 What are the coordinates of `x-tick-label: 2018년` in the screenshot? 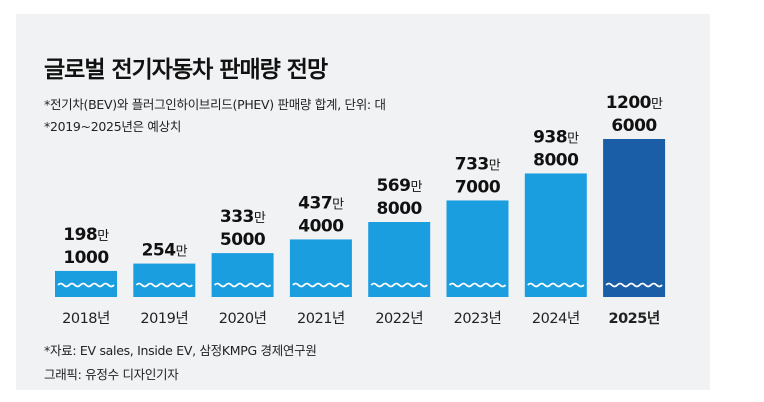 It's located at (86, 318).